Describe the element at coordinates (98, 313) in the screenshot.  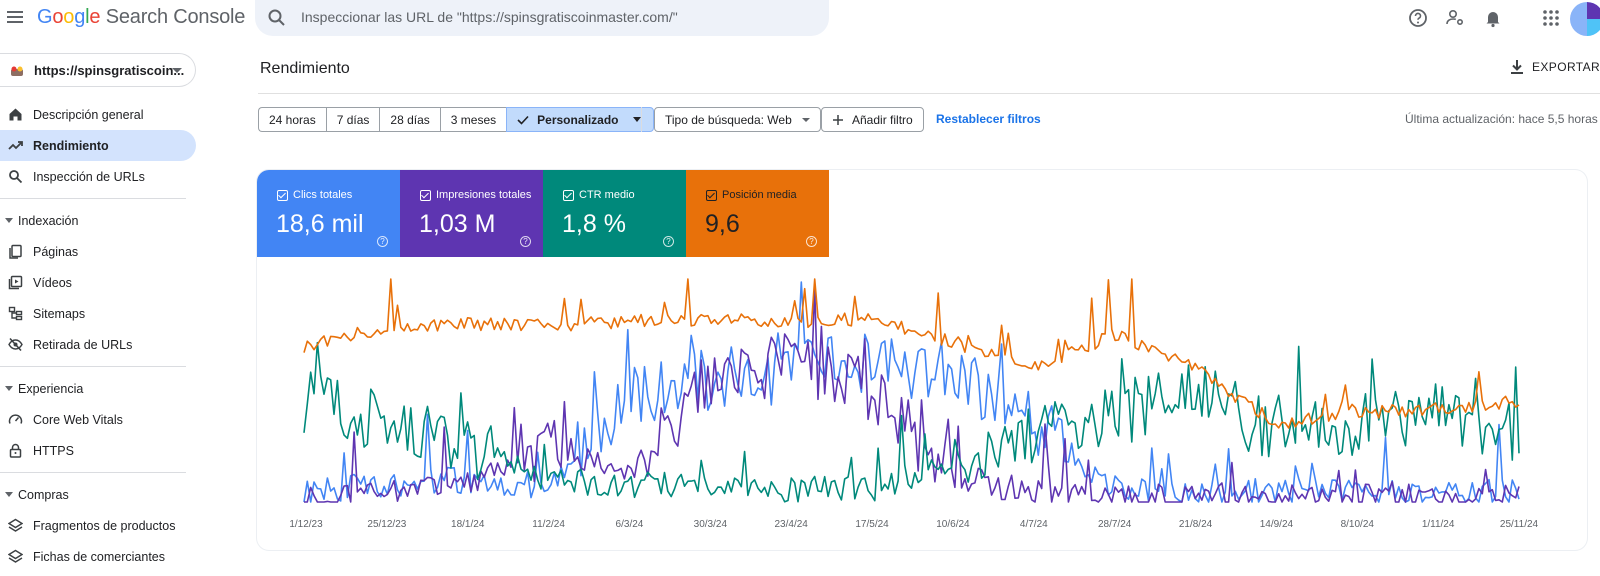
I see `sidebar-item-sitemaps: Sitemaps` at that location.